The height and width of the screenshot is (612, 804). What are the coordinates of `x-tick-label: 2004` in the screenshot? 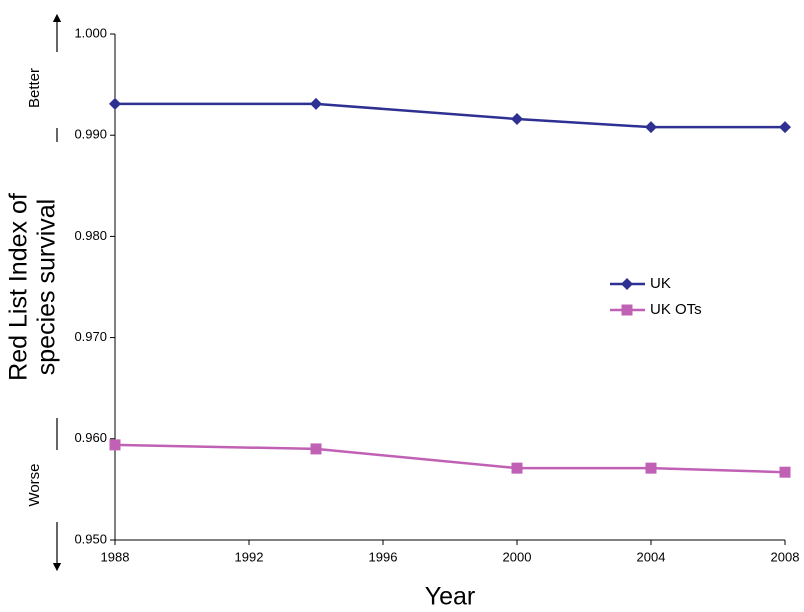 It's located at (651, 556).